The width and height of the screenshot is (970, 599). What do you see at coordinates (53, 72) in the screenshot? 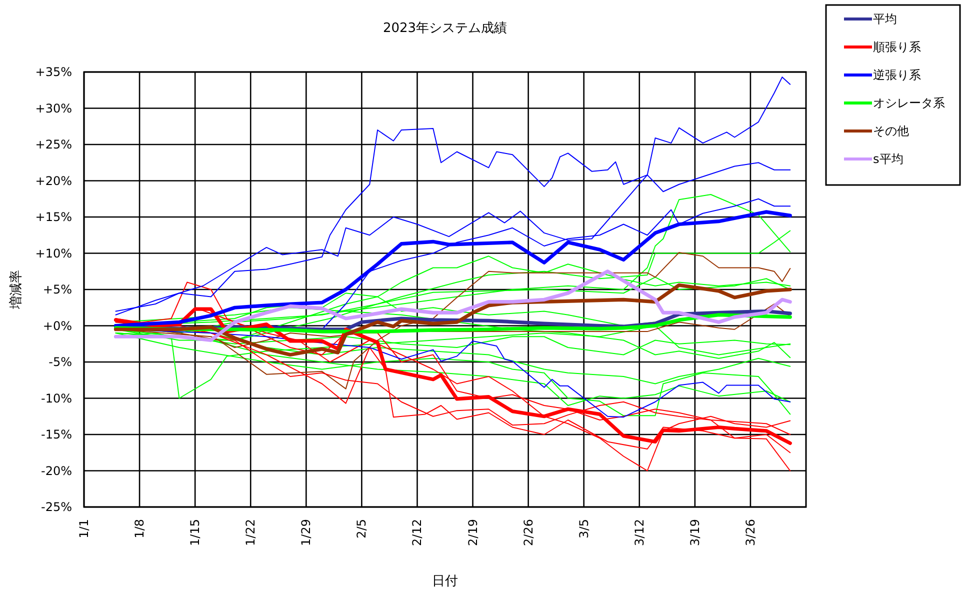
I see `y-tick-label: +35%` at bounding box center [53, 72].